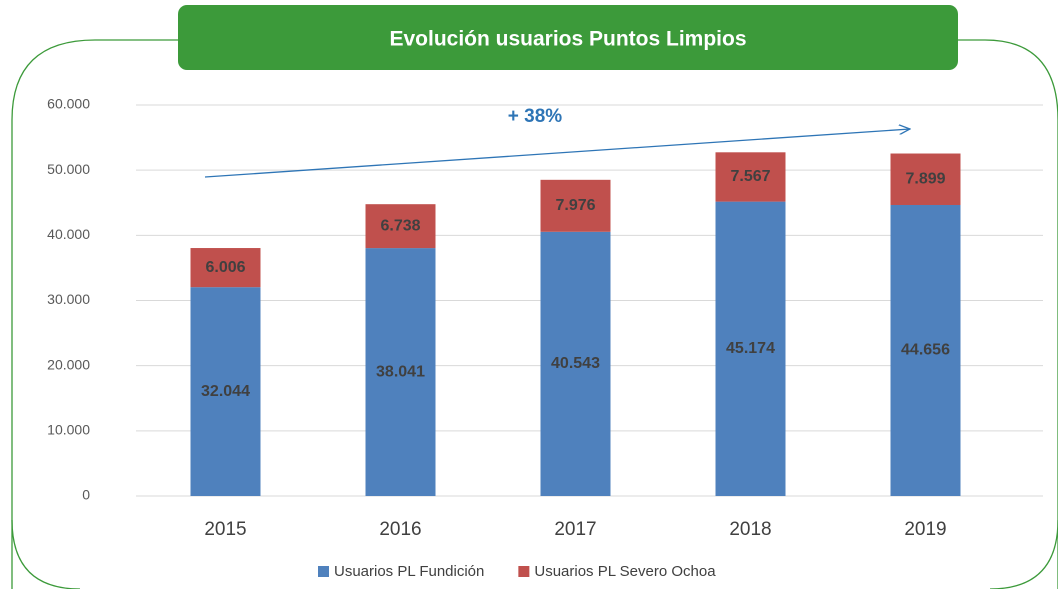 This screenshot has height=589, width=1058. Describe the element at coordinates (534, 554) in the screenshot. I see `frame-corner` at that location.